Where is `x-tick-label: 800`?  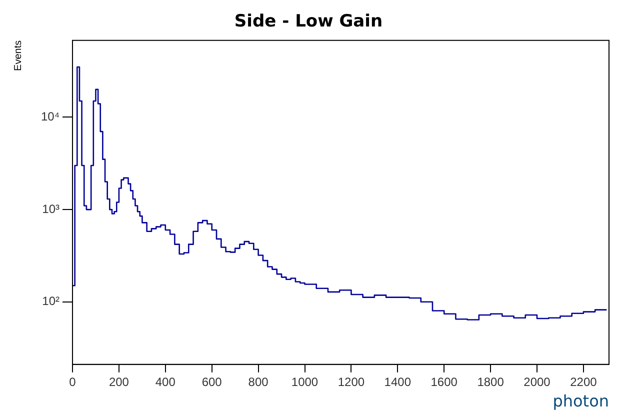
x-tick-label: 800 is located at coordinates (258, 381).